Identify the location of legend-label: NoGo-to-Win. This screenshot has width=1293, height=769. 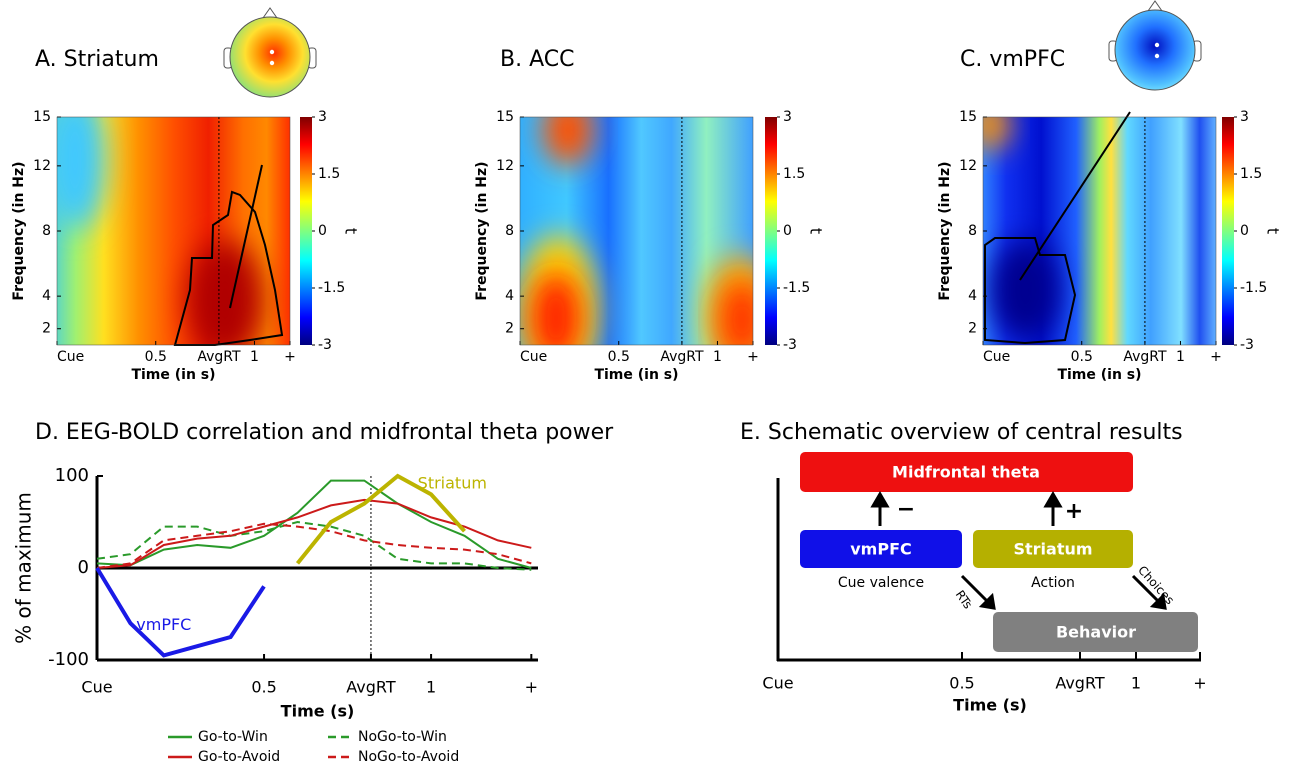
(402, 737).